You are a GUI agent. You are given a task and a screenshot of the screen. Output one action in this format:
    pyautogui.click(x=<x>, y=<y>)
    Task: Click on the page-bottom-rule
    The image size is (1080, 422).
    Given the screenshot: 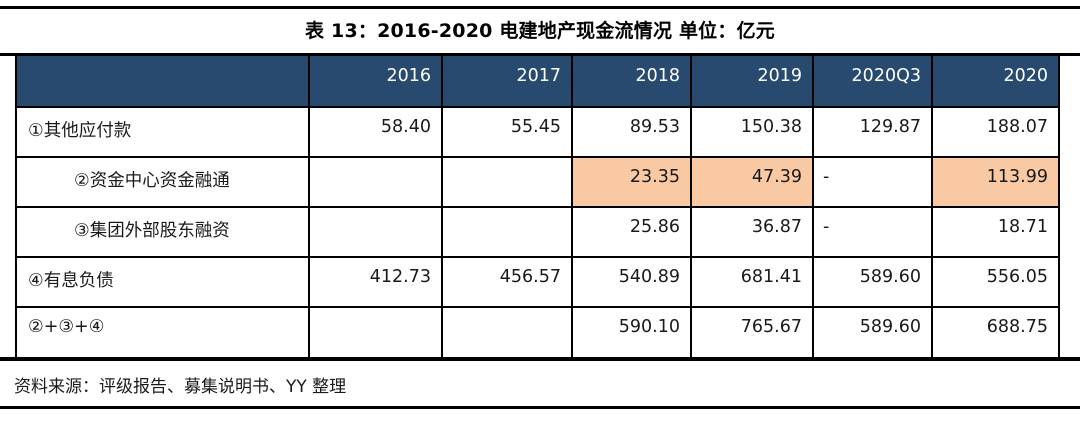 What is the action you would take?
    pyautogui.click(x=540, y=407)
    